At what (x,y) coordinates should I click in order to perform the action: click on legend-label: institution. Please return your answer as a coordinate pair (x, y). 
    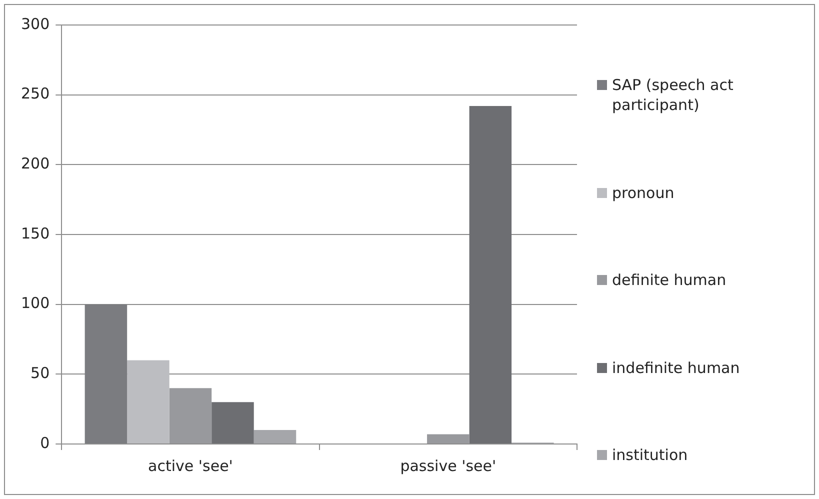
    Looking at the image, I should click on (650, 455).